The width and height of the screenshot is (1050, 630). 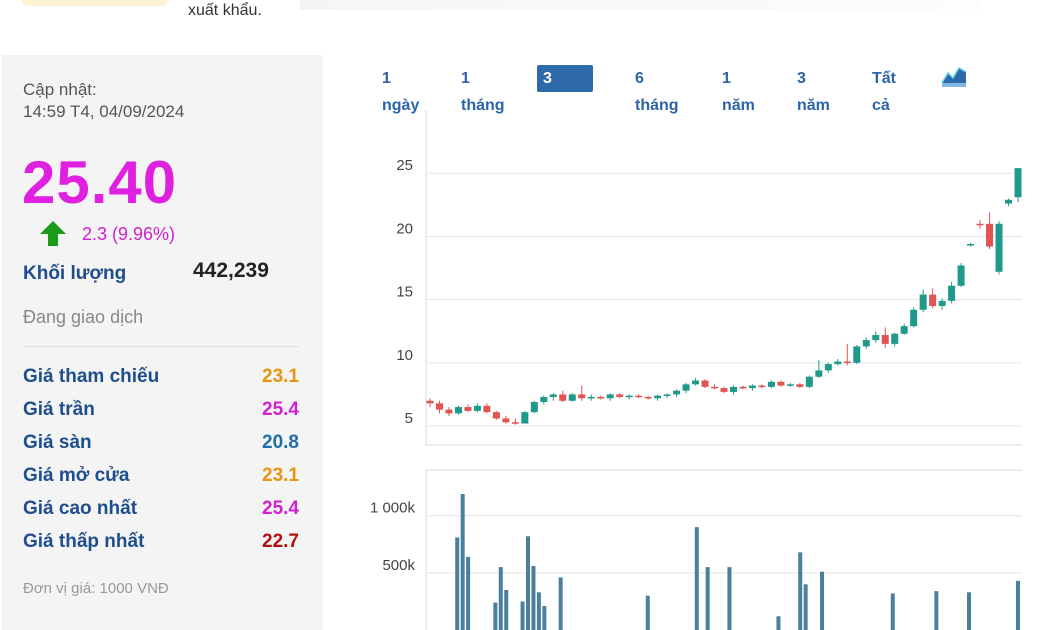 I want to click on price-unit-note: Đơn vị giá: 1000 VNĐ, so click(x=96, y=588).